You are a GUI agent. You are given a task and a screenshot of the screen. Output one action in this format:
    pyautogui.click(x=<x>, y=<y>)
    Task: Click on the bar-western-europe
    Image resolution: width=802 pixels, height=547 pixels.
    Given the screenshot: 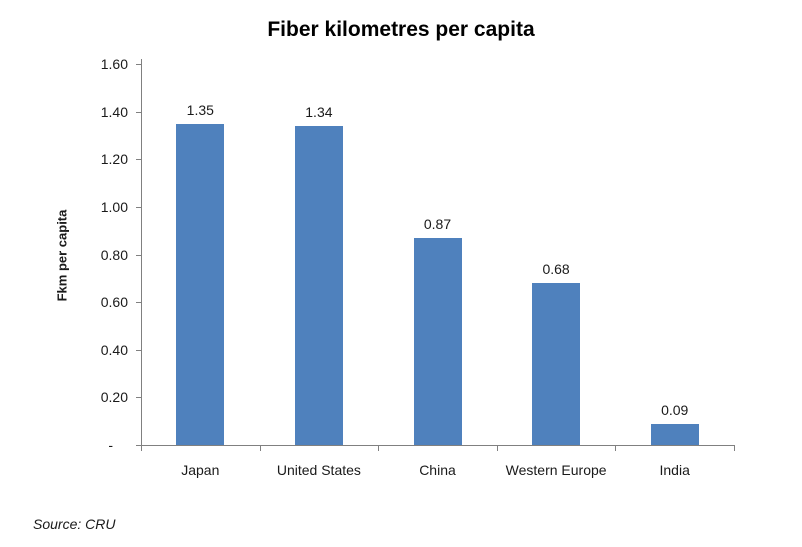 What is the action you would take?
    pyautogui.click(x=556, y=364)
    